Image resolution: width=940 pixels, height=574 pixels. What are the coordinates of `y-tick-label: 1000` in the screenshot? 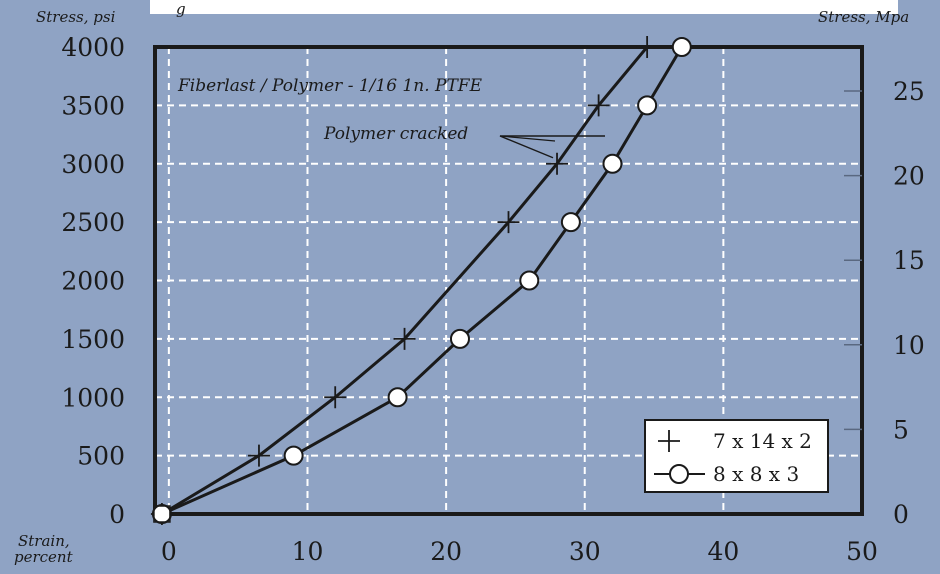 It's located at (93, 397).